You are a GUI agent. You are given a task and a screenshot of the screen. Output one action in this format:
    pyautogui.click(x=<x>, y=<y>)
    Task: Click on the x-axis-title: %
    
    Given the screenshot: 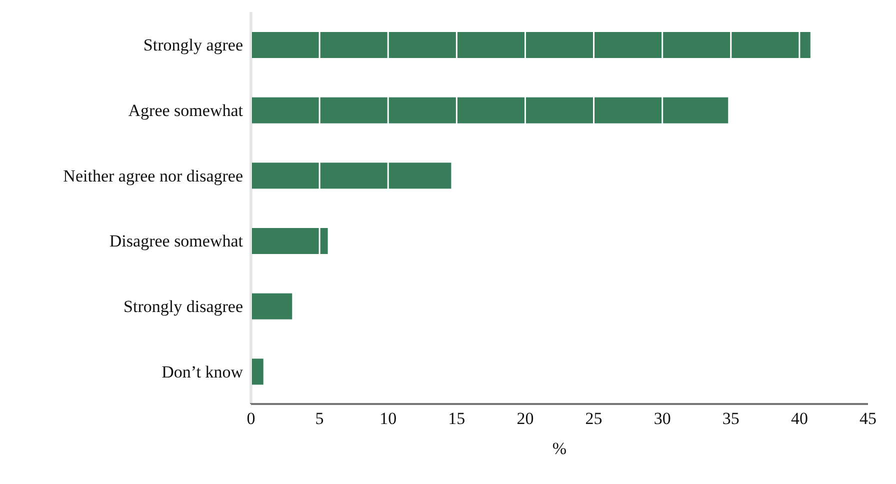 What is the action you would take?
    pyautogui.click(x=559, y=448)
    